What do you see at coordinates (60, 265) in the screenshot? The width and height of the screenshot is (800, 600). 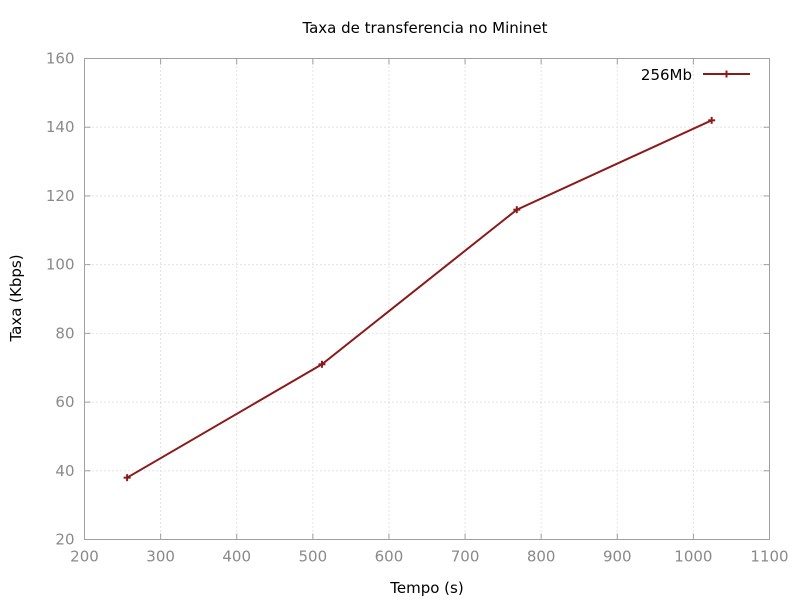 I see `y-tick-label: 100` at bounding box center [60, 265].